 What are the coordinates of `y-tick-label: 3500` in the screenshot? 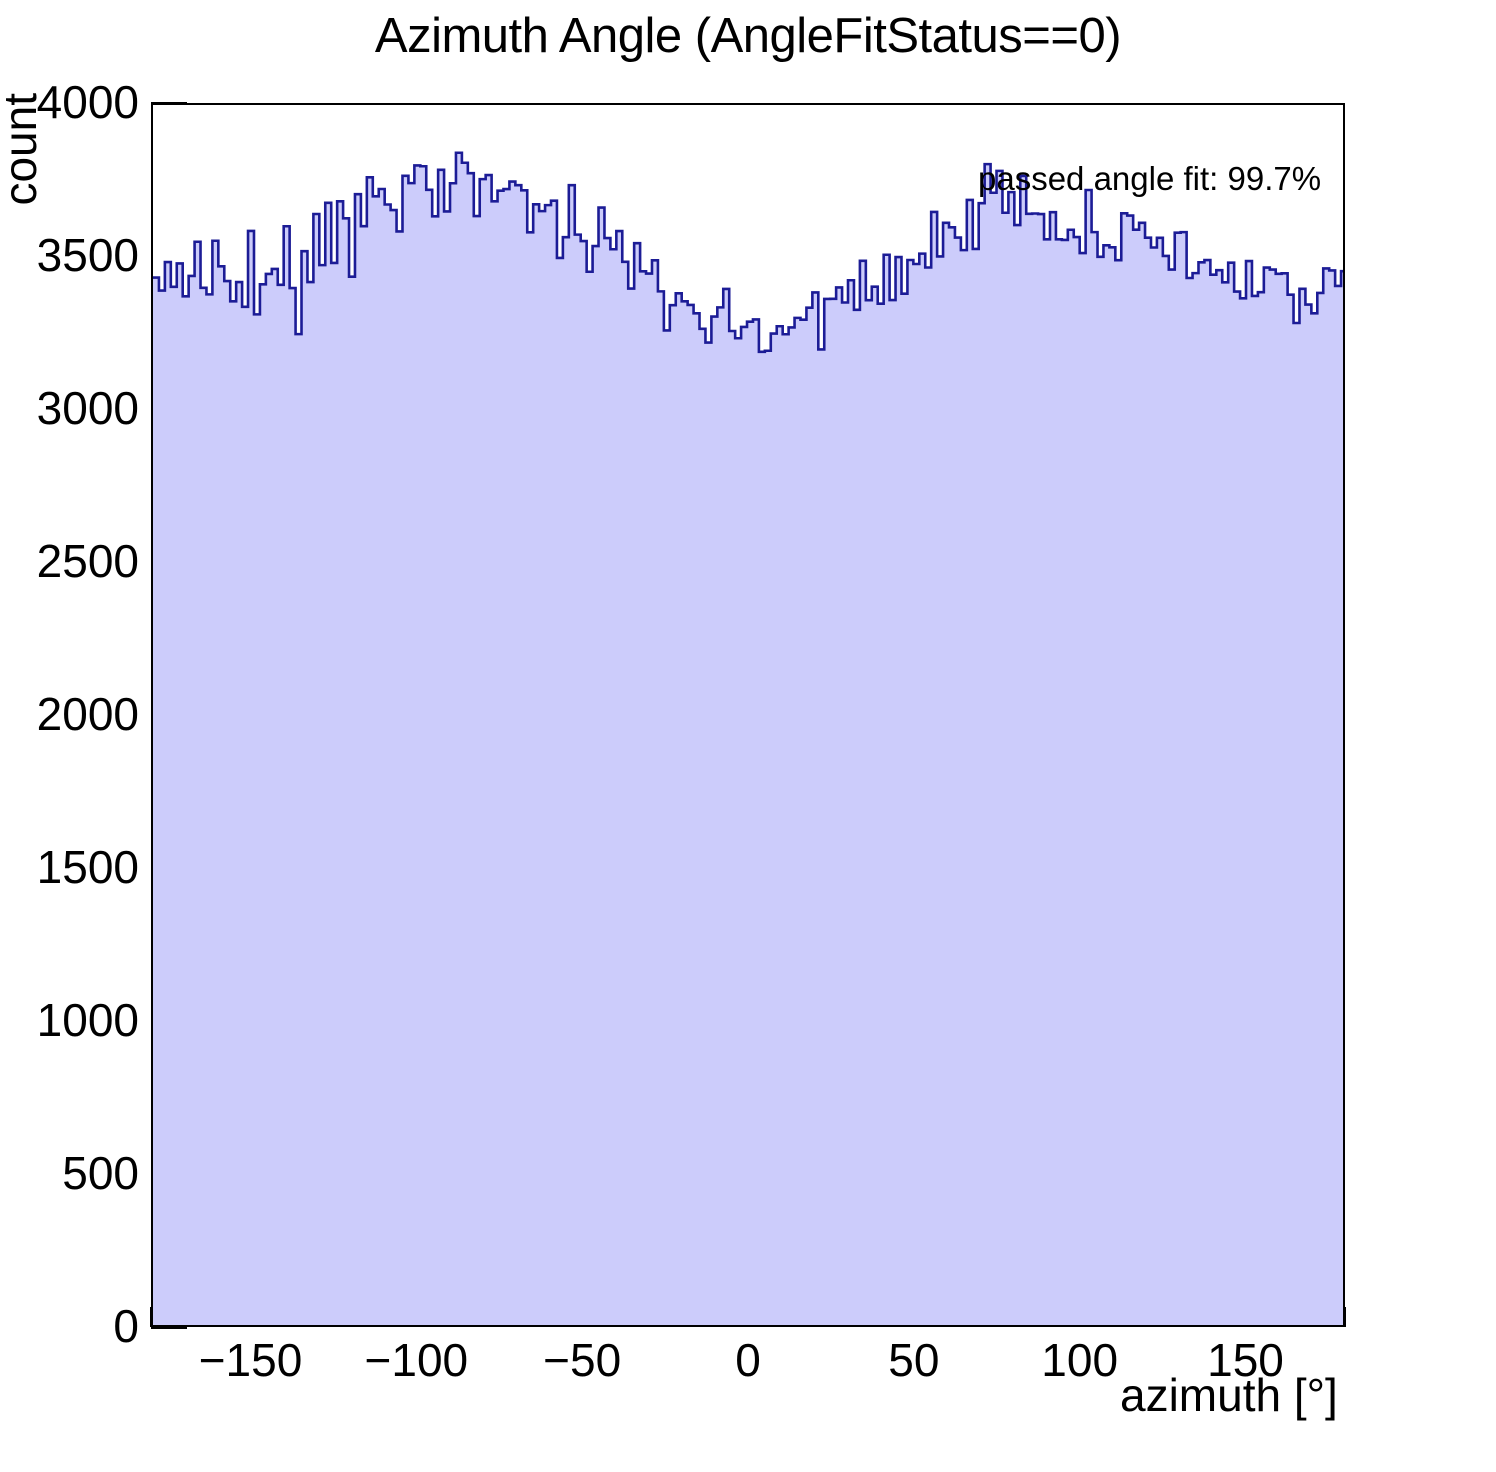 It's located at (87, 255).